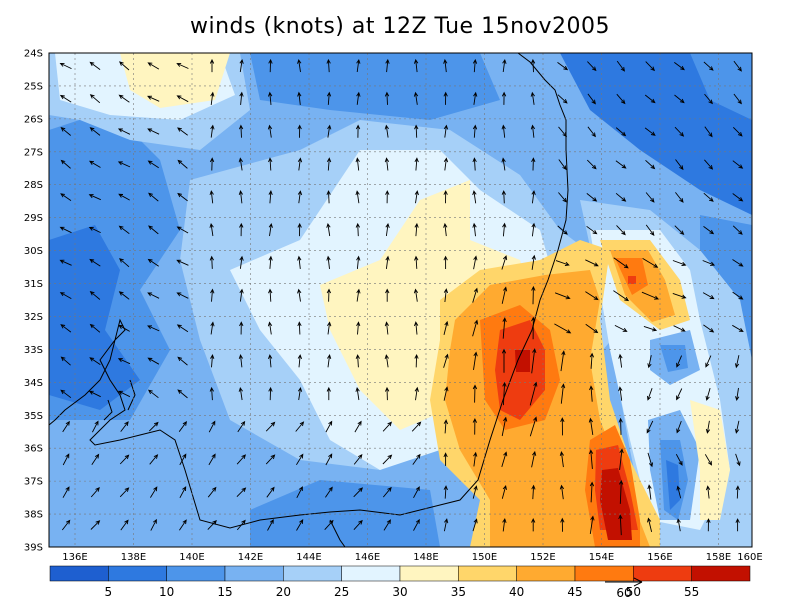 The height and width of the screenshot is (600, 800). What do you see at coordinates (33, 86) in the screenshot?
I see `lat-label: 25S` at bounding box center [33, 86].